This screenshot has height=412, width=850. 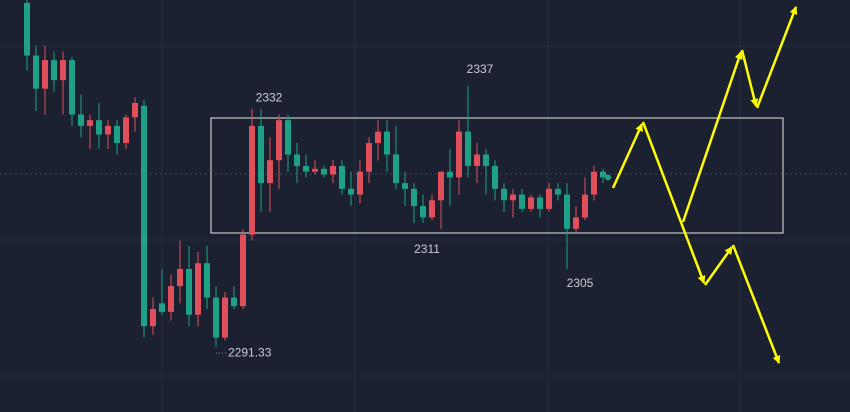 What do you see at coordinates (269, 98) in the screenshot?
I see `price-annotation: 2332` at bounding box center [269, 98].